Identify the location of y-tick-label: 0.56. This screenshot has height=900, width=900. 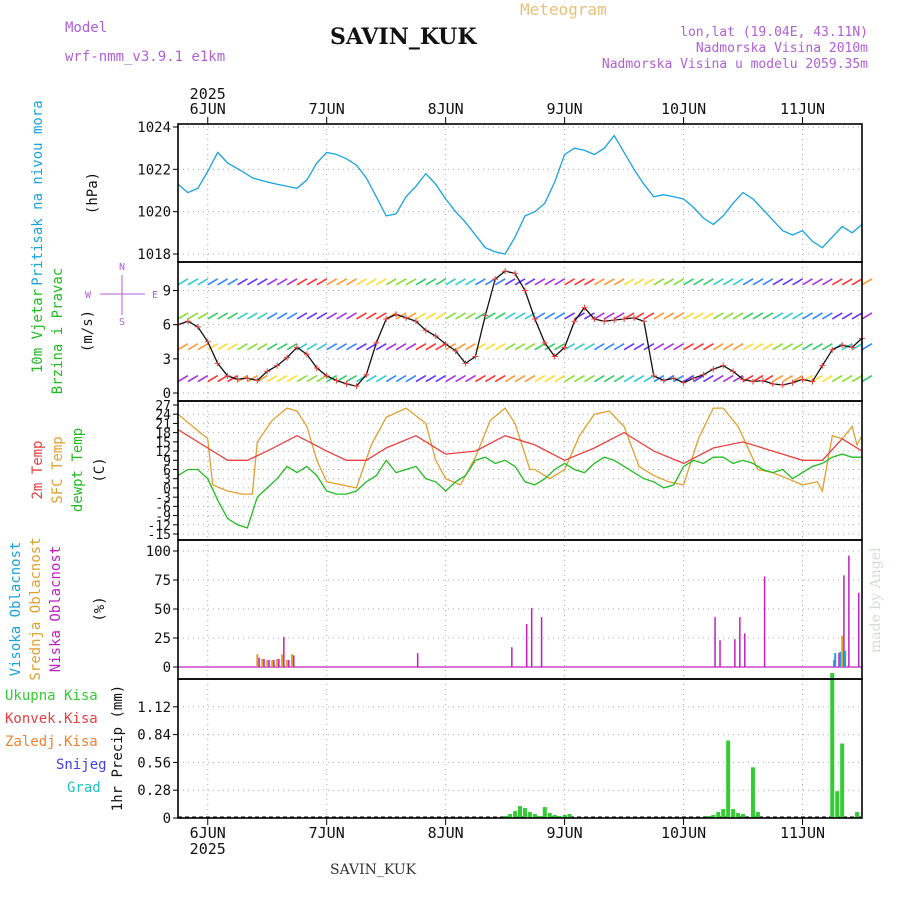
(154, 763).